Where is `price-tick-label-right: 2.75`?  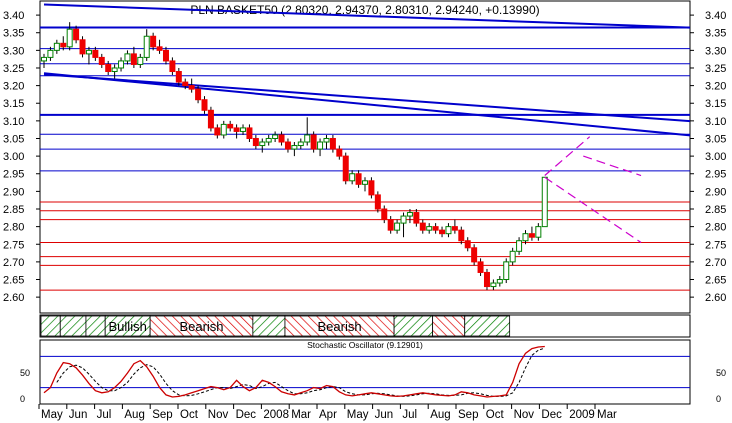 price-tick-label-right: 2.75 is located at coordinates (715, 245).